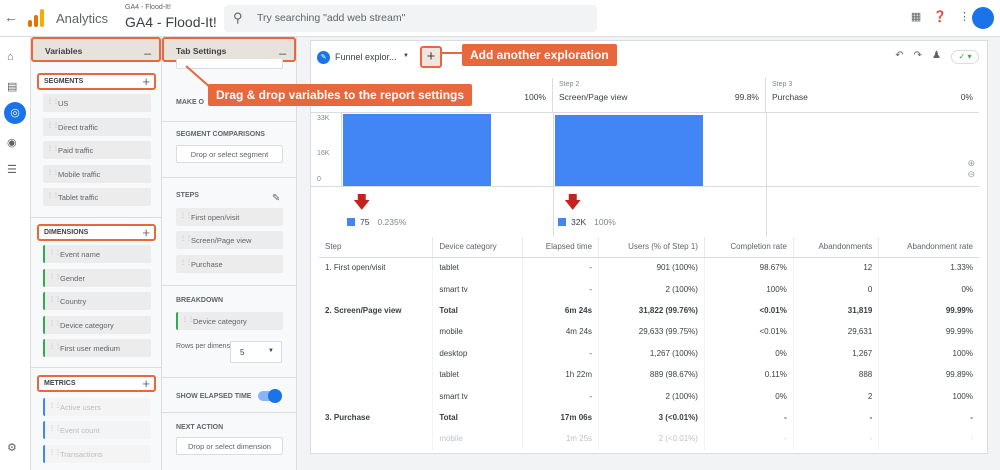  What do you see at coordinates (477, 417) in the screenshot?
I see `table-cell: Total` at bounding box center [477, 417].